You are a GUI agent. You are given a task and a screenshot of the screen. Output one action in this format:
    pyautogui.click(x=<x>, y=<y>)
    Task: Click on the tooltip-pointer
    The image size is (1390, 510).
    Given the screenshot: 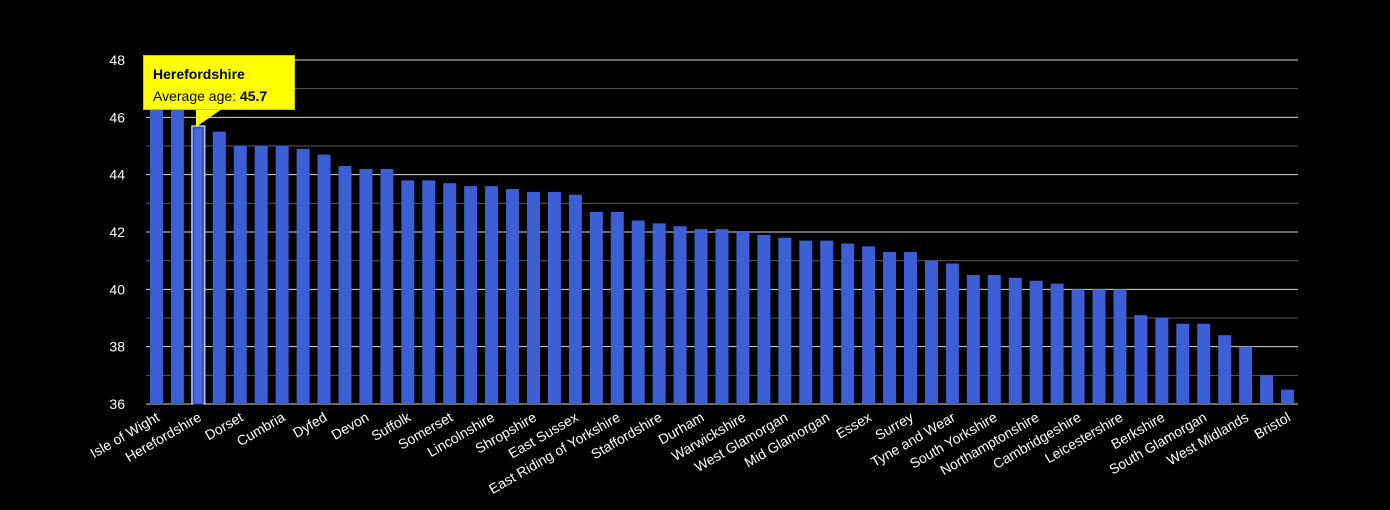 What is the action you would take?
    pyautogui.click(x=209, y=118)
    